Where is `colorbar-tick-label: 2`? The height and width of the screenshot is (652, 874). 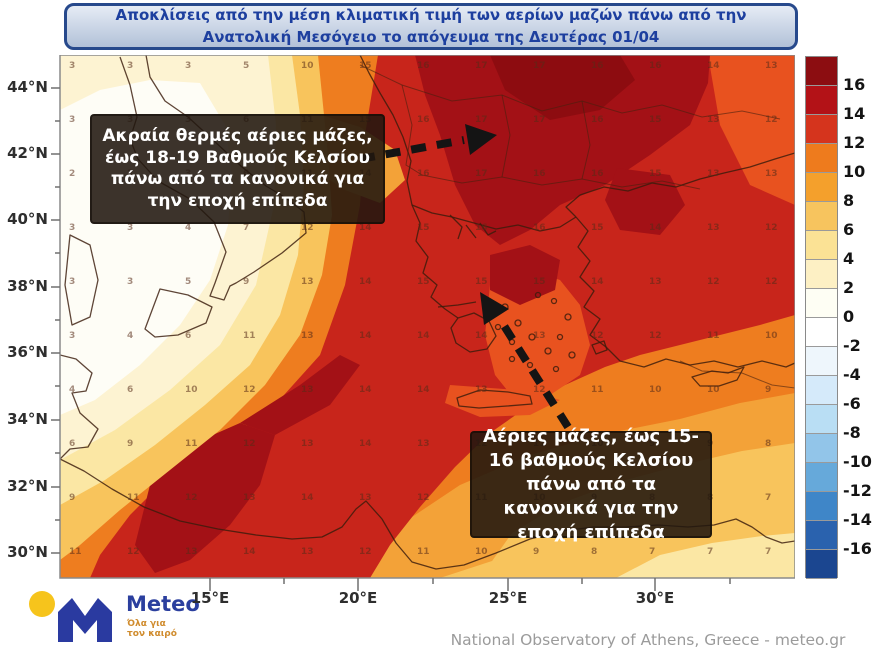
colorbar-tick-label: 2 is located at coordinates (849, 287).